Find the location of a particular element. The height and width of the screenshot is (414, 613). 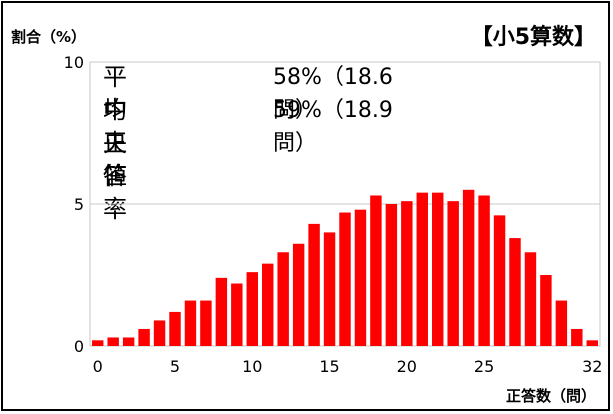

median-value: 59%（18.9 問） is located at coordinates (333, 127).